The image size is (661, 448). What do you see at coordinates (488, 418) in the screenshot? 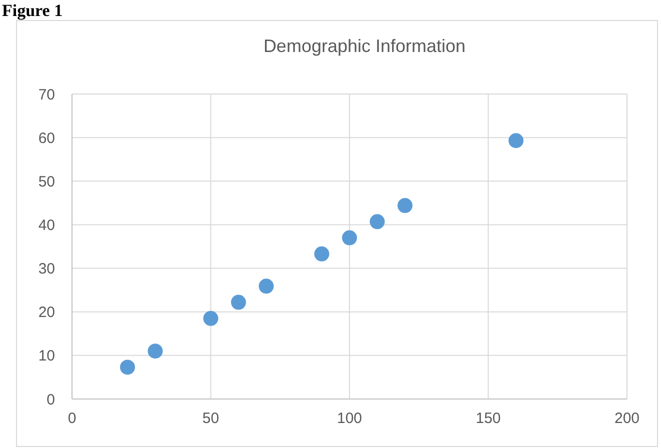
I see `x-tick-label: 150` at bounding box center [488, 418].